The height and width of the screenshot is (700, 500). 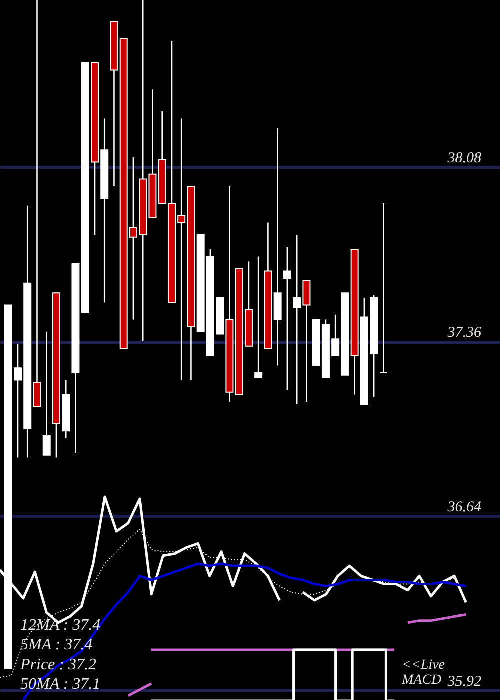 What do you see at coordinates (464, 507) in the screenshot?
I see `y-tick-label: 36.64` at bounding box center [464, 507].